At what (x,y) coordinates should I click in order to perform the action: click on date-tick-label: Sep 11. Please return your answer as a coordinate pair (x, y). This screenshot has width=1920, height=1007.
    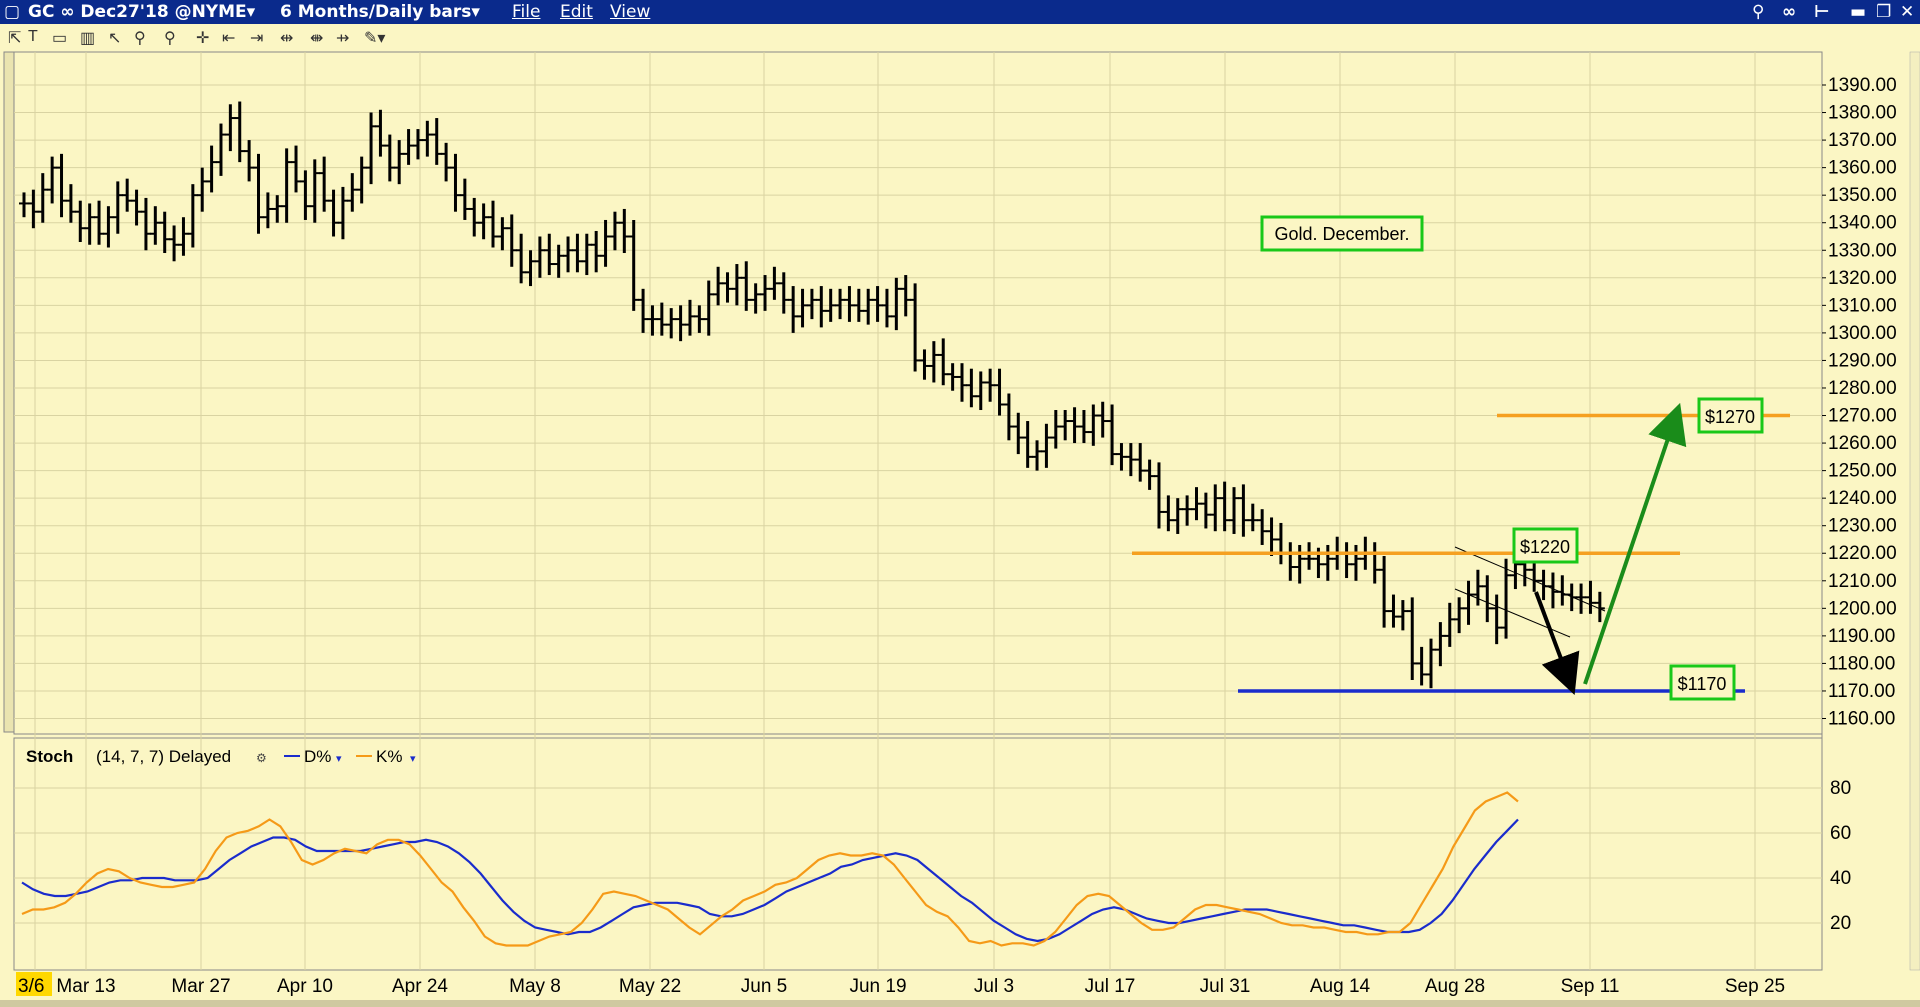
    Looking at the image, I should click on (1590, 986).